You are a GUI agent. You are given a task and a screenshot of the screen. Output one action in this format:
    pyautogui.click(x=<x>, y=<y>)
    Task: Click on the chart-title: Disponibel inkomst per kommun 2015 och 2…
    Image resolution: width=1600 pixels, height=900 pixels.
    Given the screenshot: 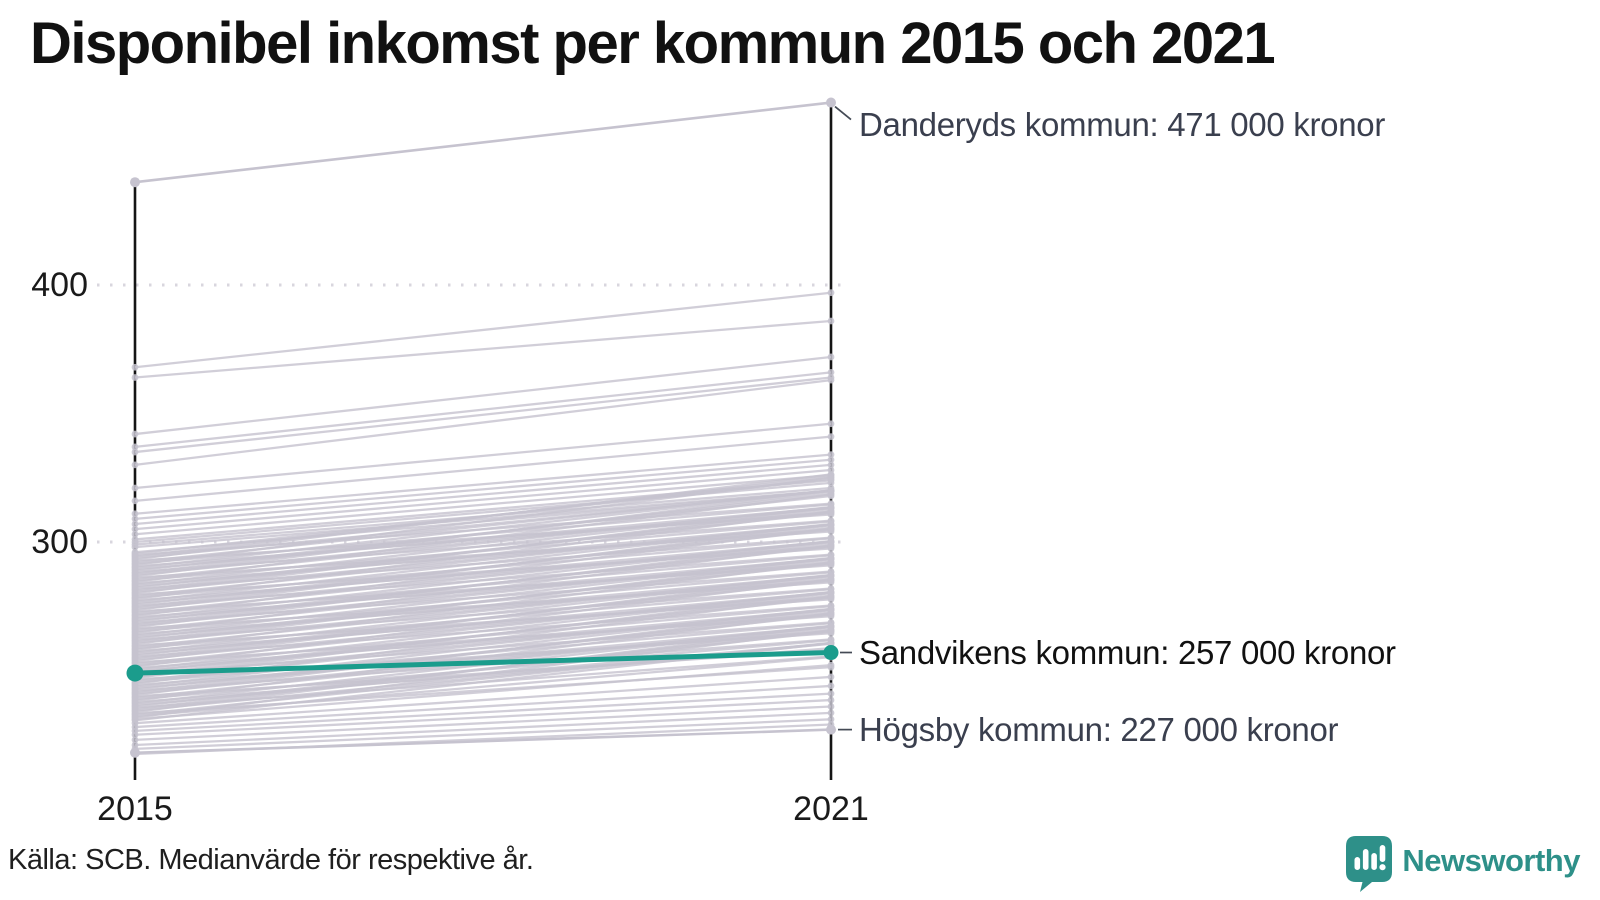 What is the action you would take?
    pyautogui.click(x=653, y=43)
    